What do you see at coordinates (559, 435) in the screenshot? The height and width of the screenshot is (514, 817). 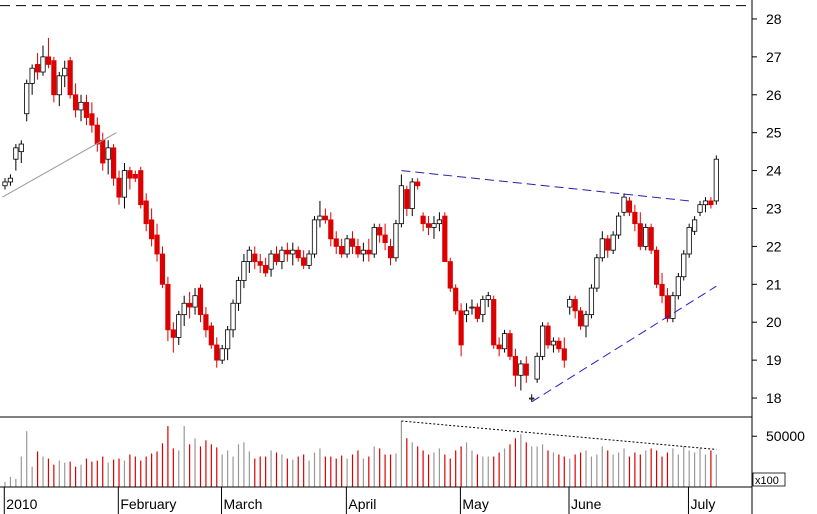 I see `volume-trendline` at bounding box center [559, 435].